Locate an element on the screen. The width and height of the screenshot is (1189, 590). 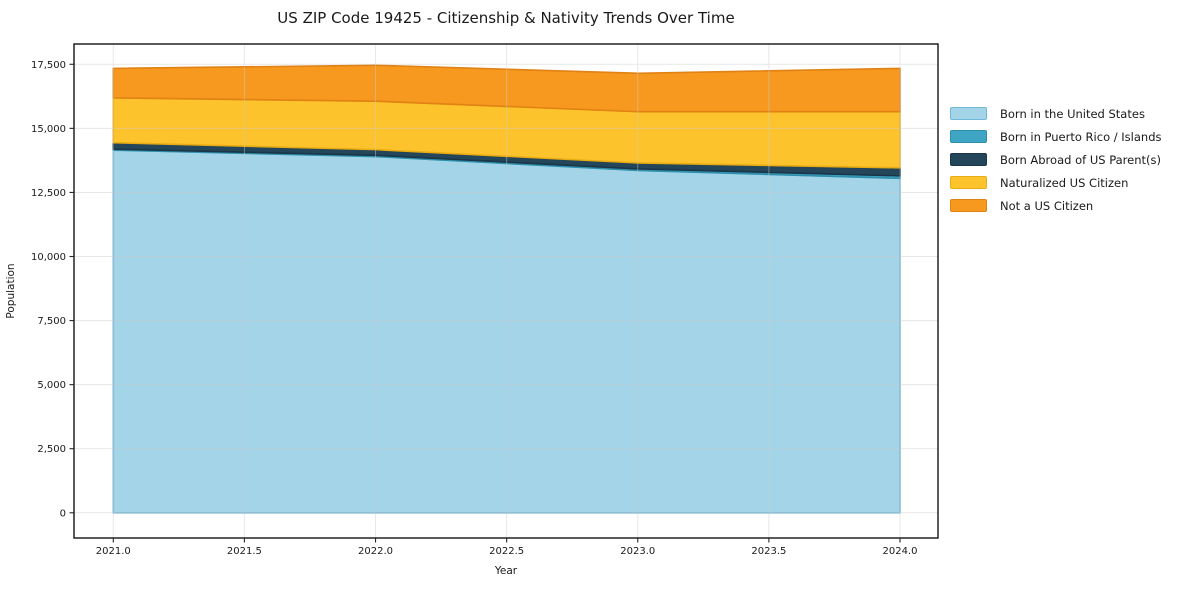
legend-item-born-pr-islands: Born in Puerto Rico / Islands is located at coordinates (1056, 136).